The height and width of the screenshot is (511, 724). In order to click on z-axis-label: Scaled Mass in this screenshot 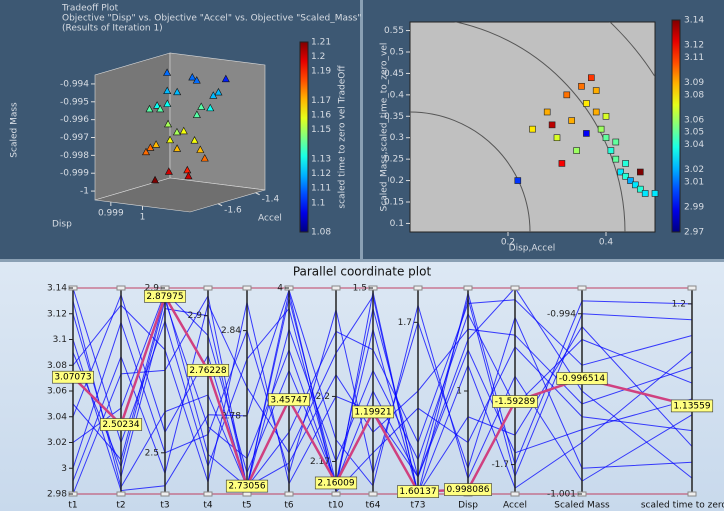, I will do `click(15, 130)`.